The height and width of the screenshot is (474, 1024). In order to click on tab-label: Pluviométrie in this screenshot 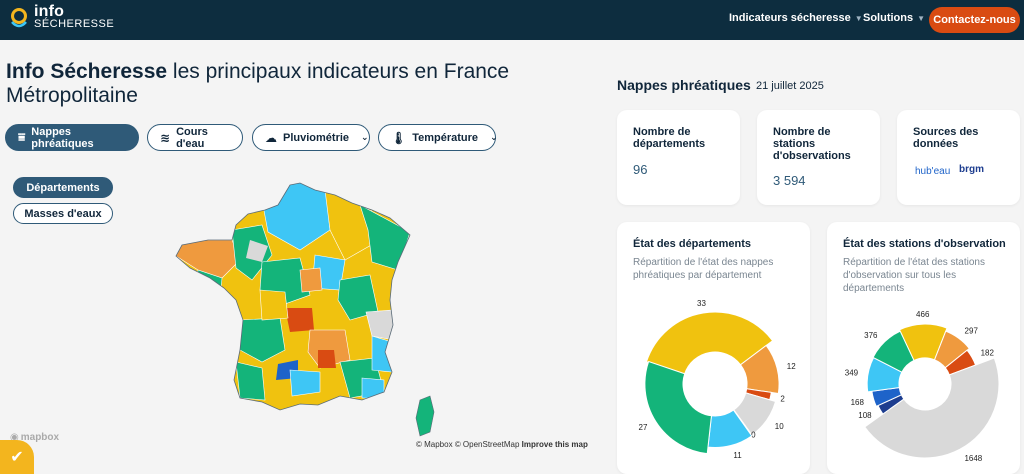, I will do `click(316, 137)`.